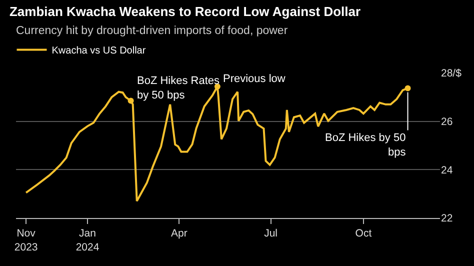 This screenshot has width=474, height=266. I want to click on annotation: BoZ Hikes Rates by 50 bps, so click(178, 88).